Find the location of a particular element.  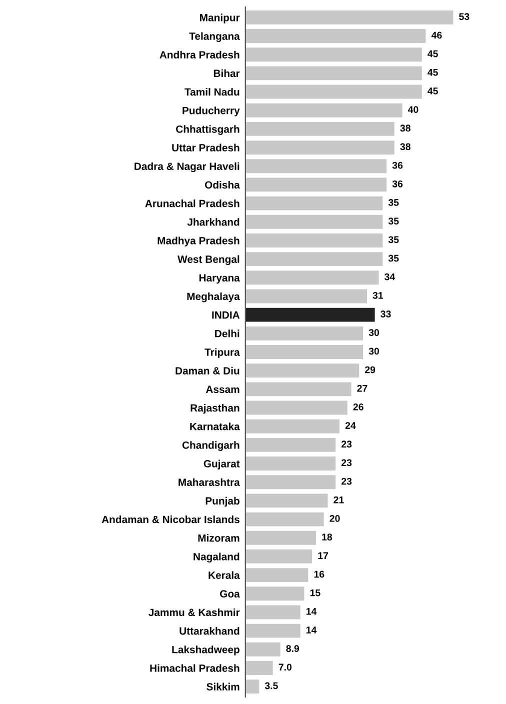

y-tick-label: Jammu & Kashmir is located at coordinates (194, 612).